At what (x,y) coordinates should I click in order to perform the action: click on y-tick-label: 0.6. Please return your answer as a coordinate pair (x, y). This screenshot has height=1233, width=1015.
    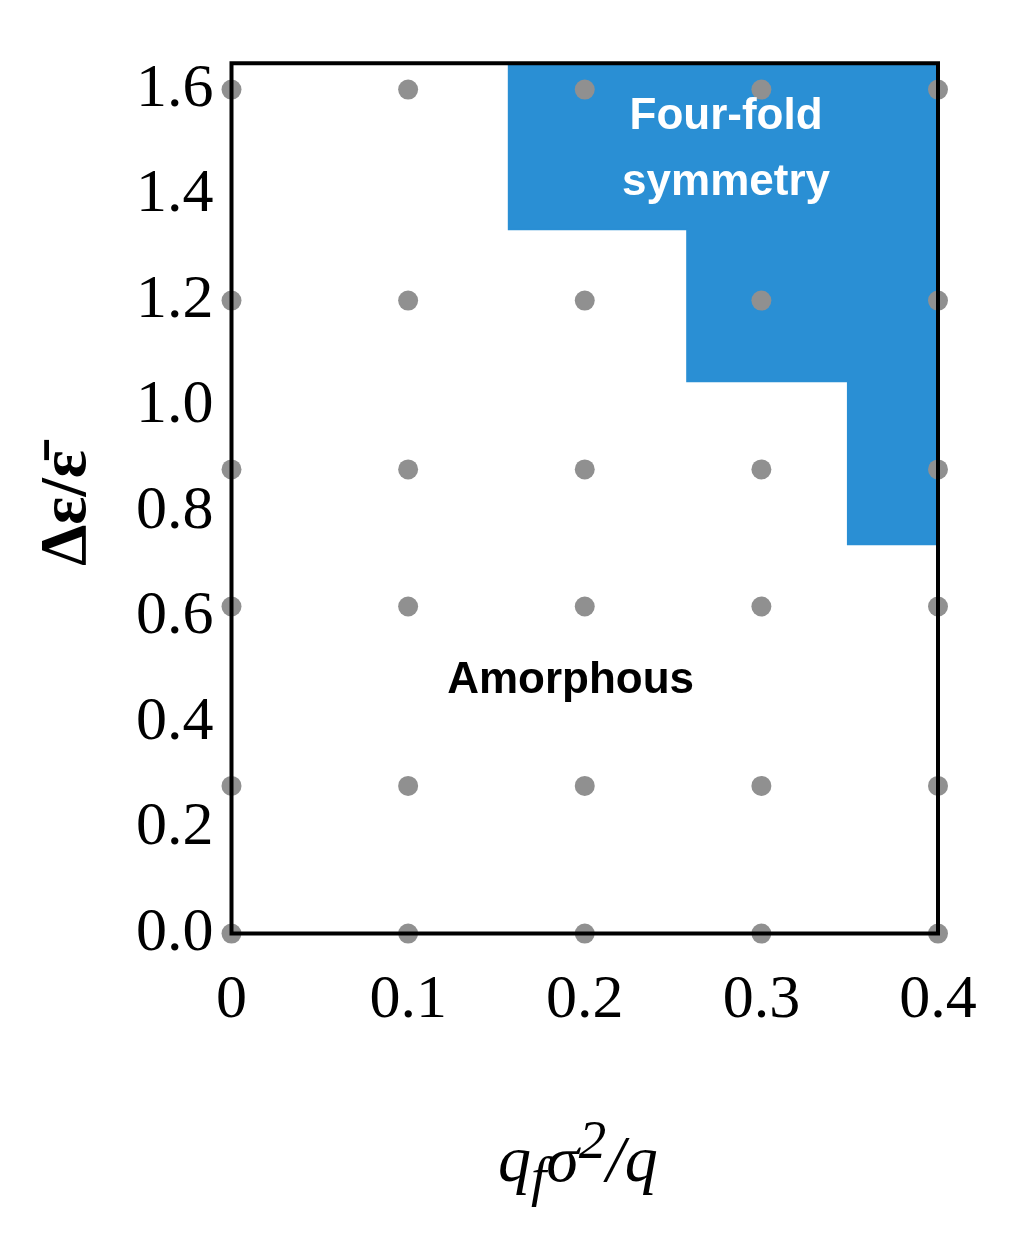
    Looking at the image, I should click on (175, 612).